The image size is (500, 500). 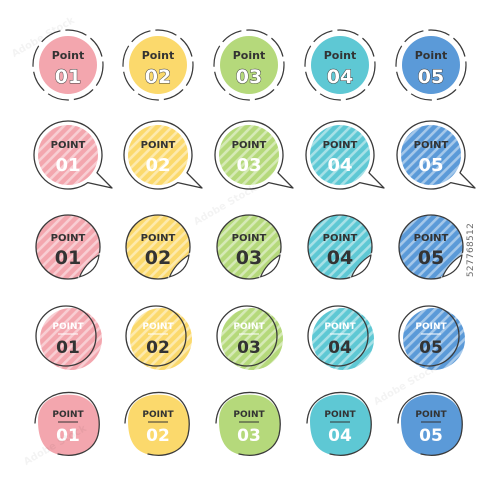 I want to click on point-badge-05: Point 05, so click(x=431, y=65).